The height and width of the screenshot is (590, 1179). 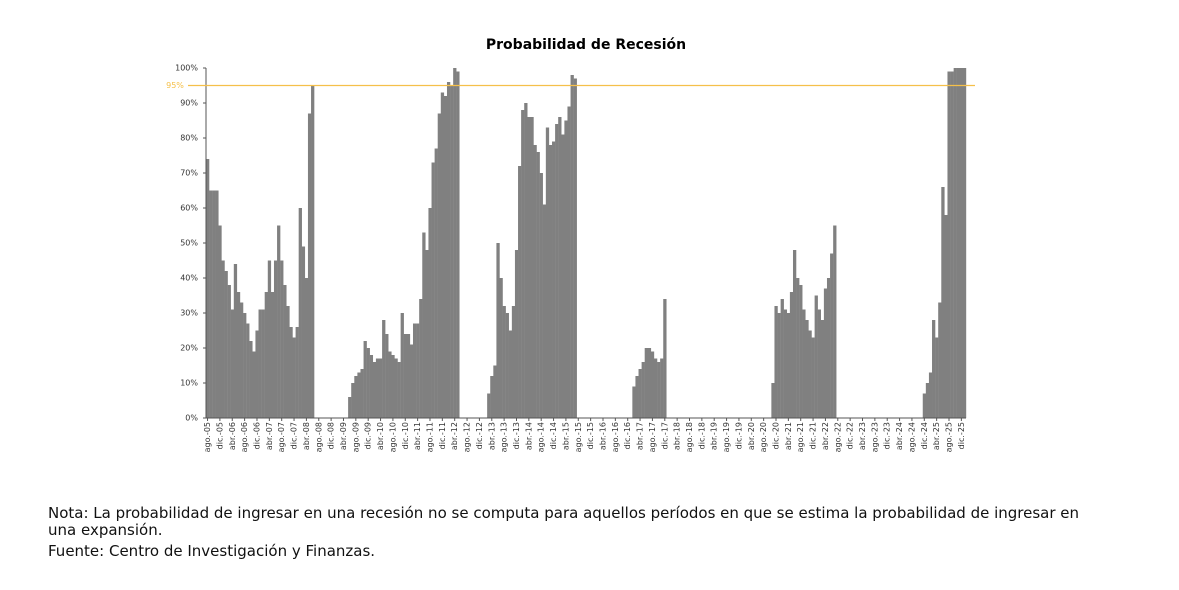 What do you see at coordinates (175, 85) in the screenshot?
I see `threshold-label: 95%` at bounding box center [175, 85].